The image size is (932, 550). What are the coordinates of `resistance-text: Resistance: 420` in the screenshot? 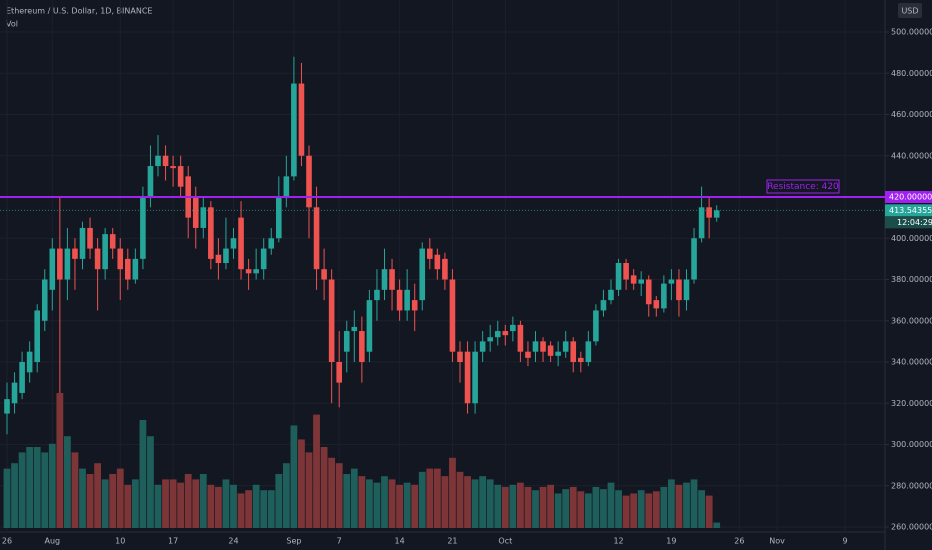 It's located at (803, 187).